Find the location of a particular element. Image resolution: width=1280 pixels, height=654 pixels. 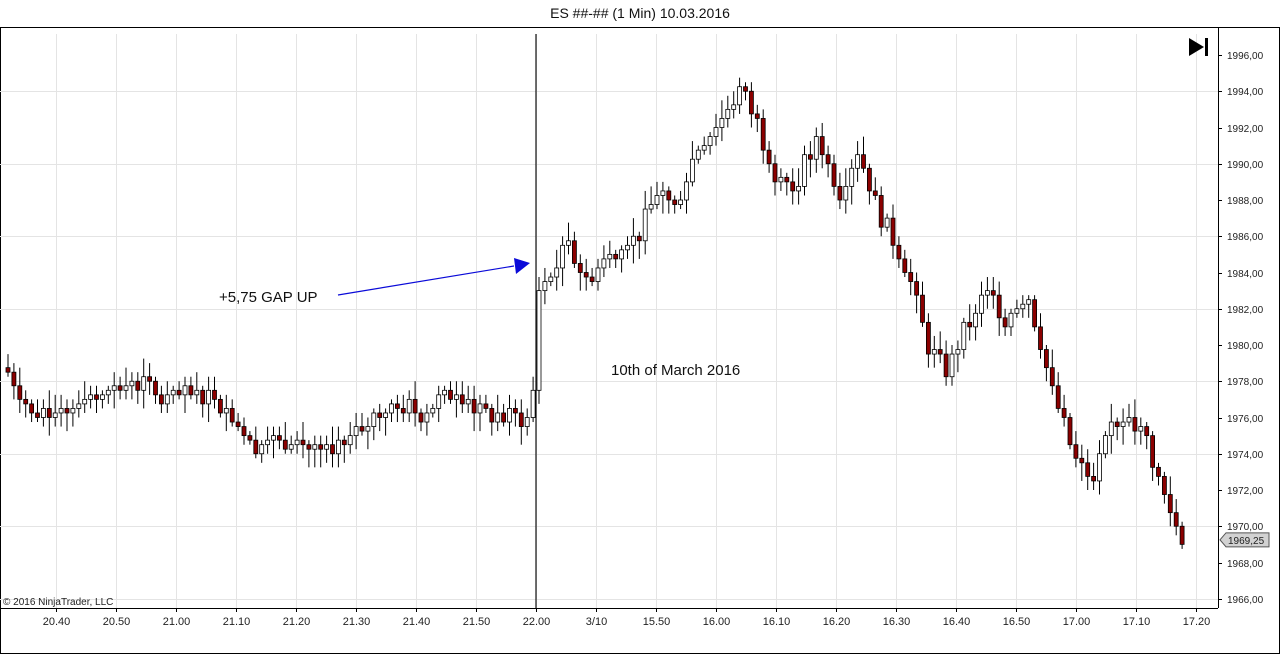

x-tick-label: 16.20 is located at coordinates (837, 622).